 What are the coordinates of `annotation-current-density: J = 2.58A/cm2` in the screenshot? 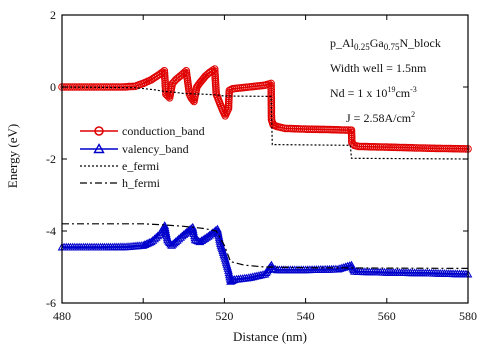 It's located at (380, 117).